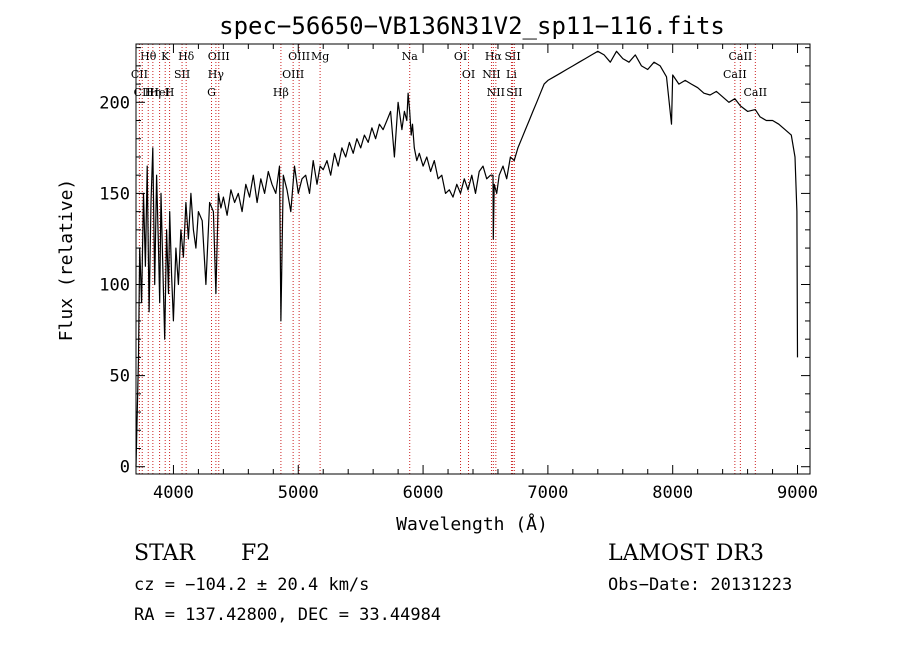  I want to click on x-tick-label: 9000, so click(797, 493).